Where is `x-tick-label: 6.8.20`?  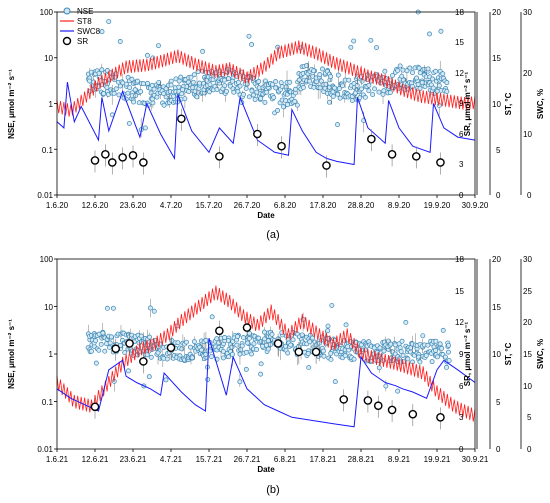 x-tick-label: 6.8.20 is located at coordinates (285, 205).